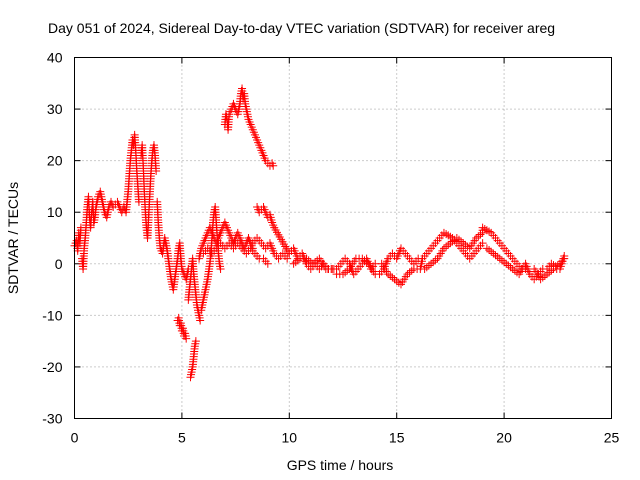 The image size is (640, 480). Describe the element at coordinates (55, 109) in the screenshot. I see `y-tick-label: 30` at that location.